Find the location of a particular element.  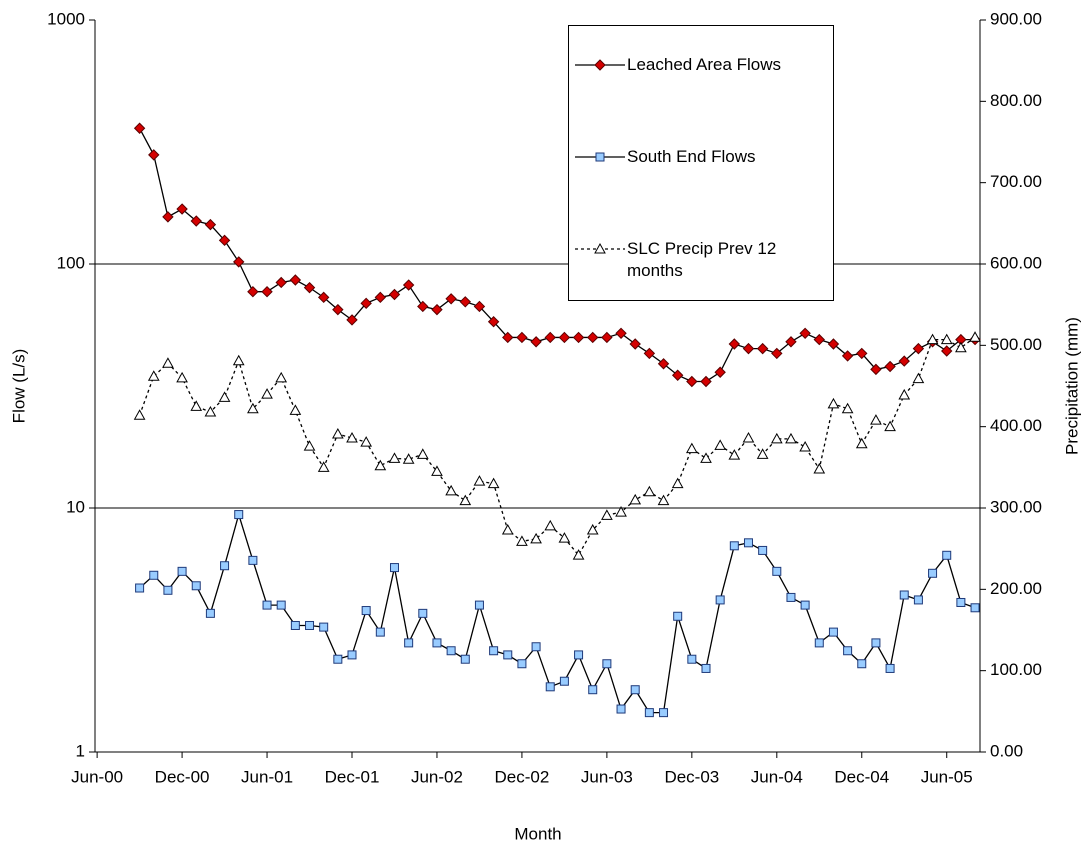

x-tick-label: Jun-00 is located at coordinates (97, 776).